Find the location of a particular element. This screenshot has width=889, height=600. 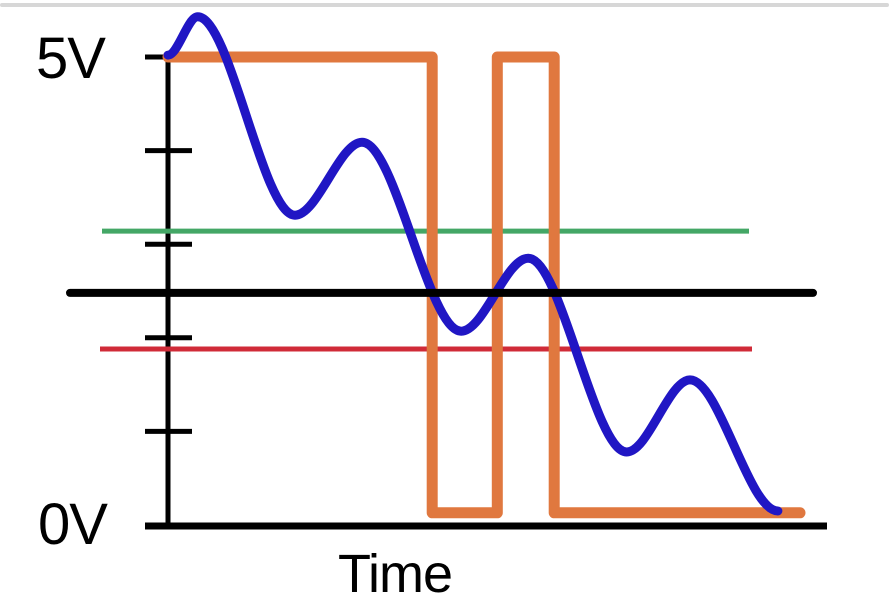

y-axis-label-5v: 5V is located at coordinates (71, 58).